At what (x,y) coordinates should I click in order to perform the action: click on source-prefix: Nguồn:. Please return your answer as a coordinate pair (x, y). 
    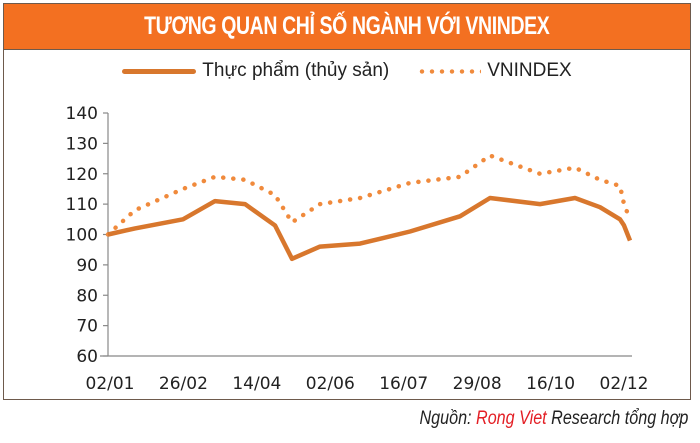
    Looking at the image, I should click on (447, 418).